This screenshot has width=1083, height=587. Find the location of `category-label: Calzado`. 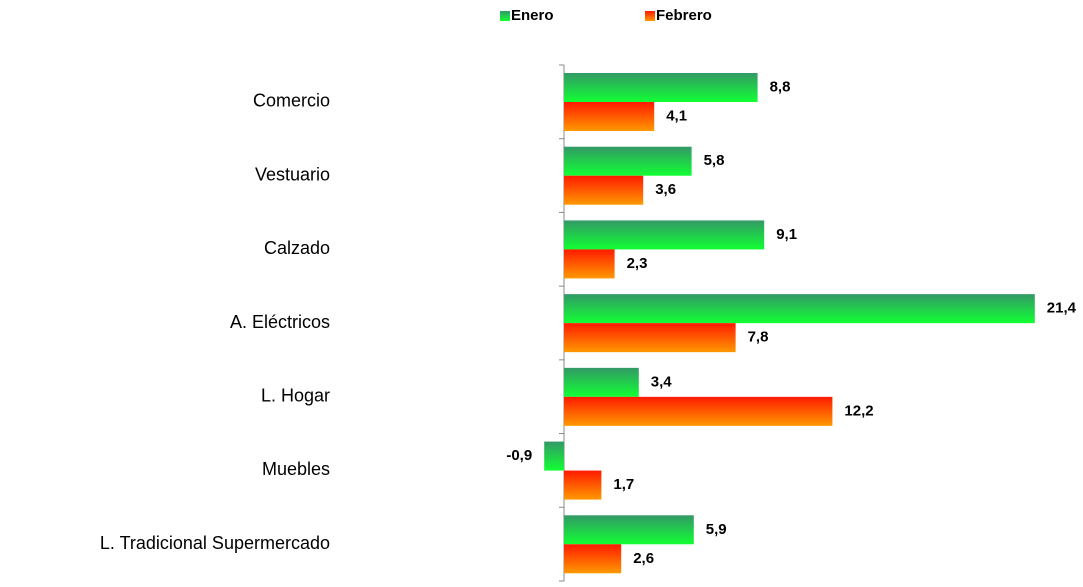

category-label: Calzado is located at coordinates (297, 248).